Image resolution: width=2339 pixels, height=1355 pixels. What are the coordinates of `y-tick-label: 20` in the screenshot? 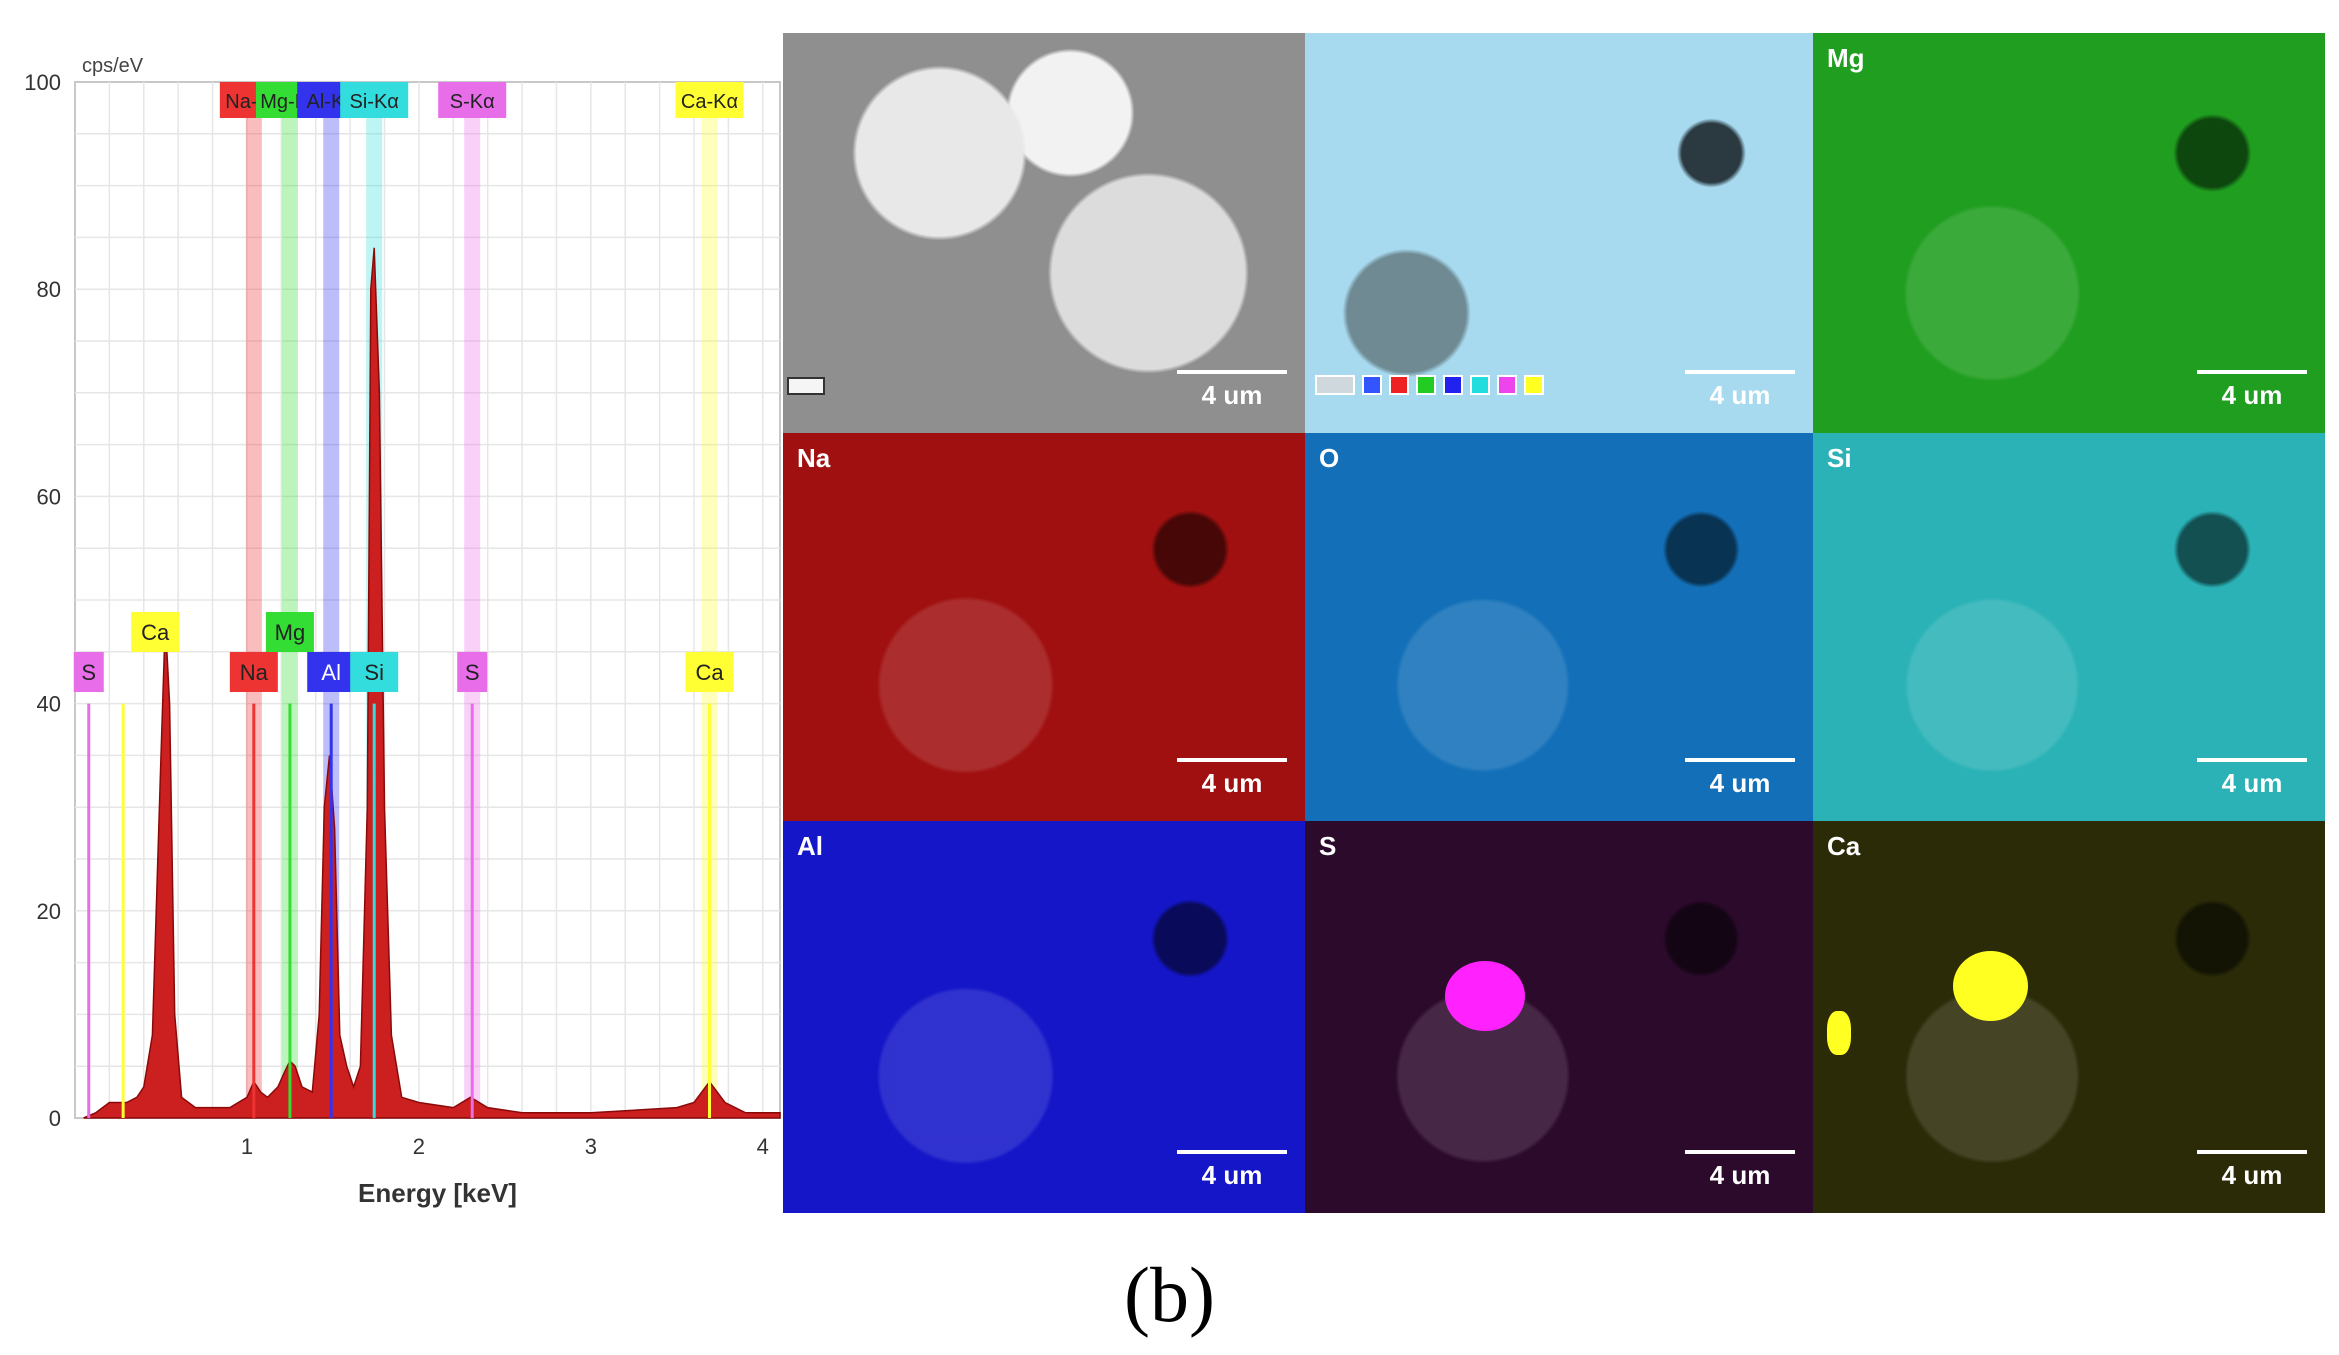 It's located at (49, 911).